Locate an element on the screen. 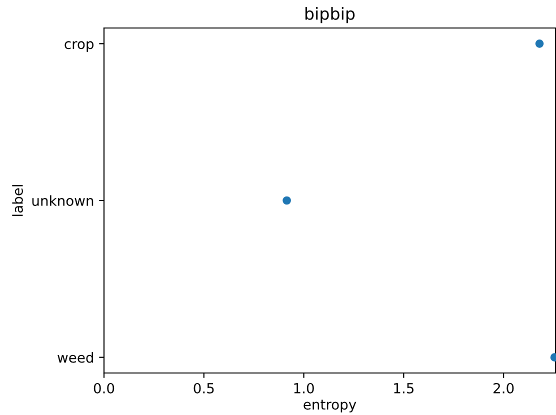  y-axis-title: label is located at coordinates (17, 200).